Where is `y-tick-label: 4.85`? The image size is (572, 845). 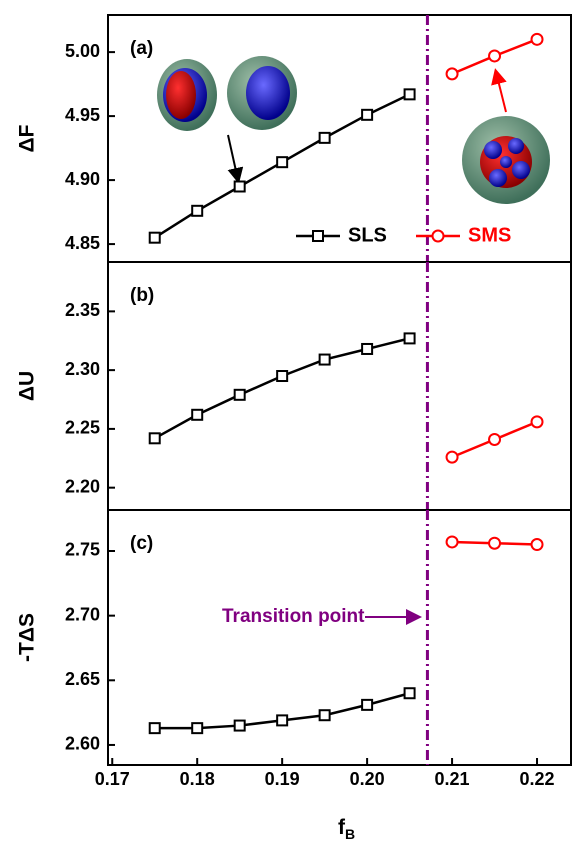 y-tick-label: 4.85 is located at coordinates (82, 243).